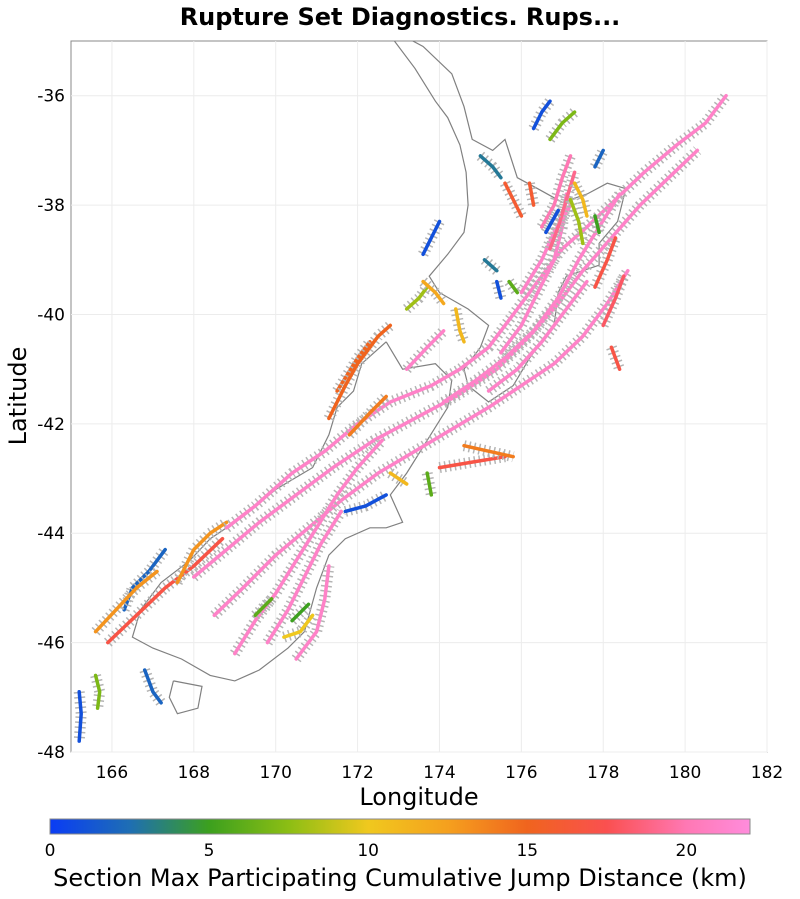 This screenshot has height=899, width=800. Describe the element at coordinates (685, 773) in the screenshot. I see `x-tick-label: 180` at that location.